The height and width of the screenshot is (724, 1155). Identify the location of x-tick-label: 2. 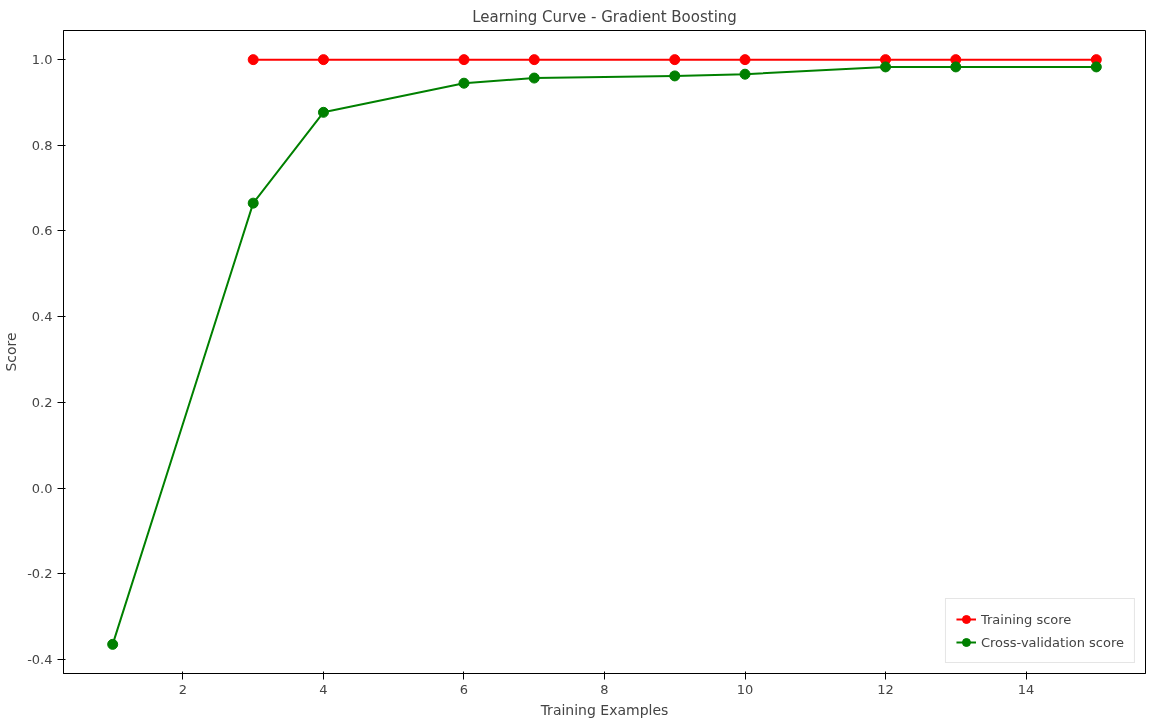
(183, 689).